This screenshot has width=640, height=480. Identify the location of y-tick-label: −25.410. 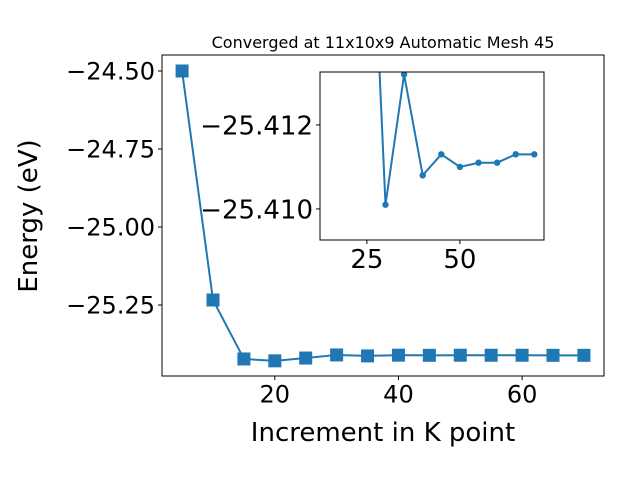
(256, 210).